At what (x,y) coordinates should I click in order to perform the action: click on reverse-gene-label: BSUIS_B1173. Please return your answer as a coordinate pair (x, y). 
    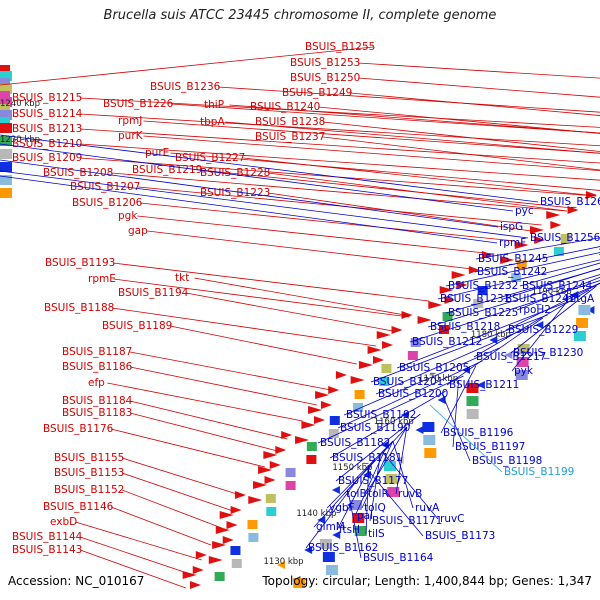
    Looking at the image, I should click on (460, 536).